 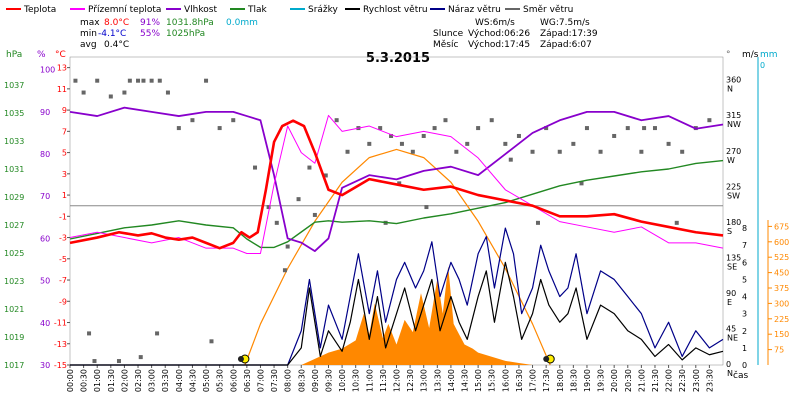 I want to click on y-tick-label-pct: 100, so click(x=47, y=70).